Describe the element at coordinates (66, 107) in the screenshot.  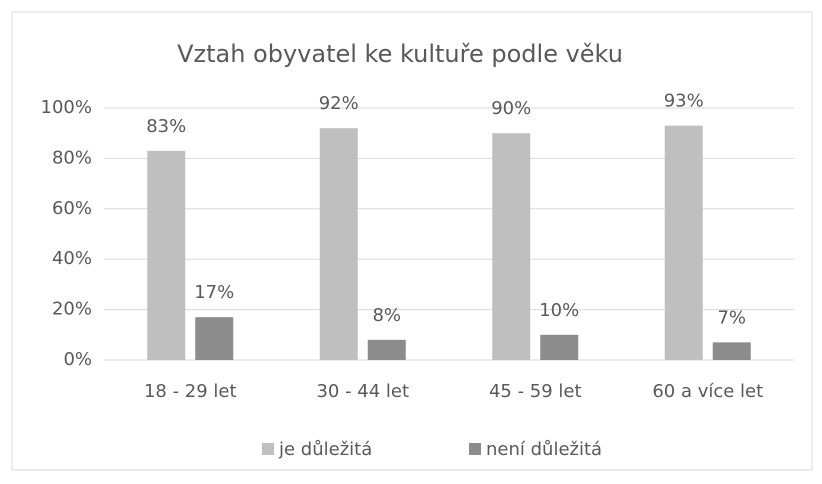
I see `y-tick-label: 100%` at that location.